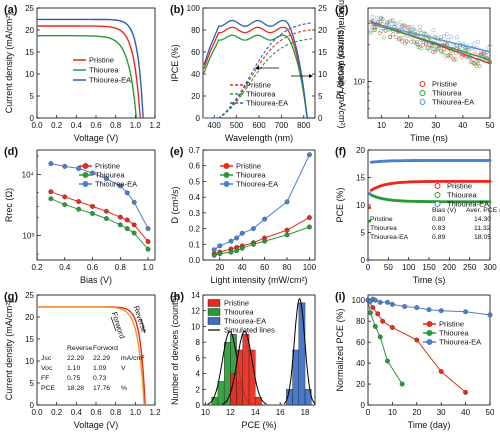 This screenshot has height=436, width=500. I want to click on table-header: Aver. PCE (%), so click(483, 210).